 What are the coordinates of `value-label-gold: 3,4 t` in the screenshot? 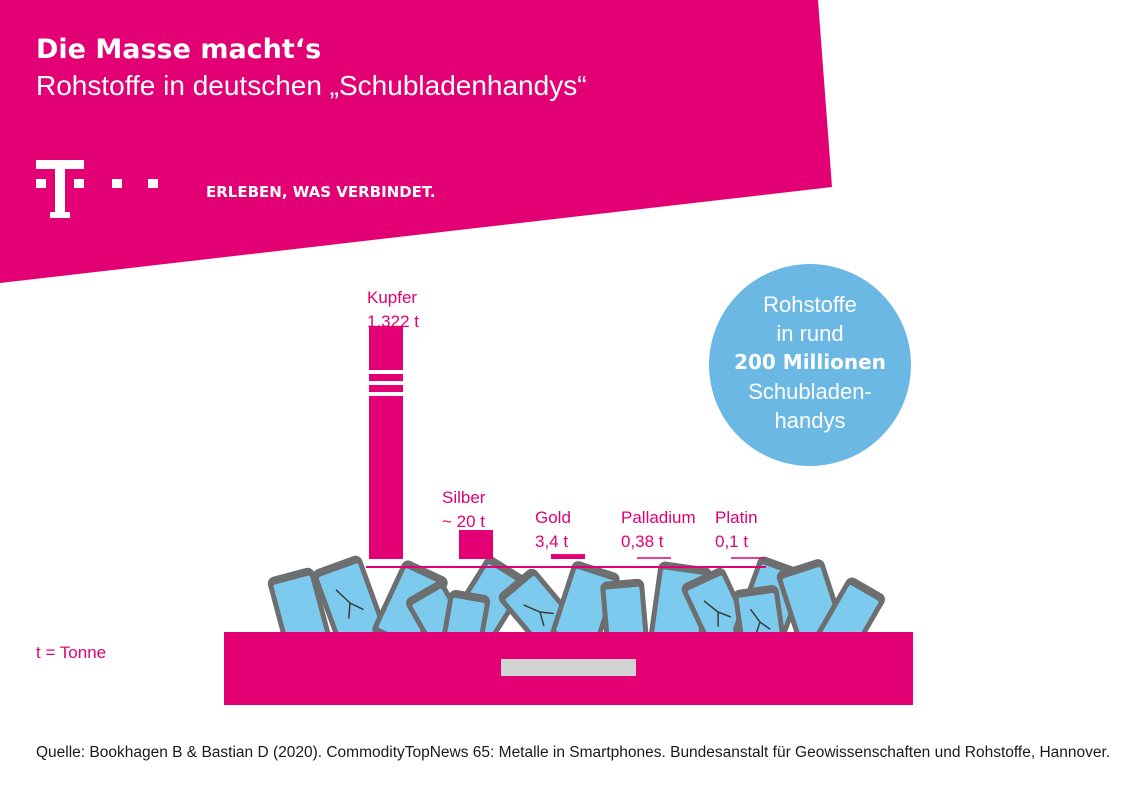 It's located at (551, 541).